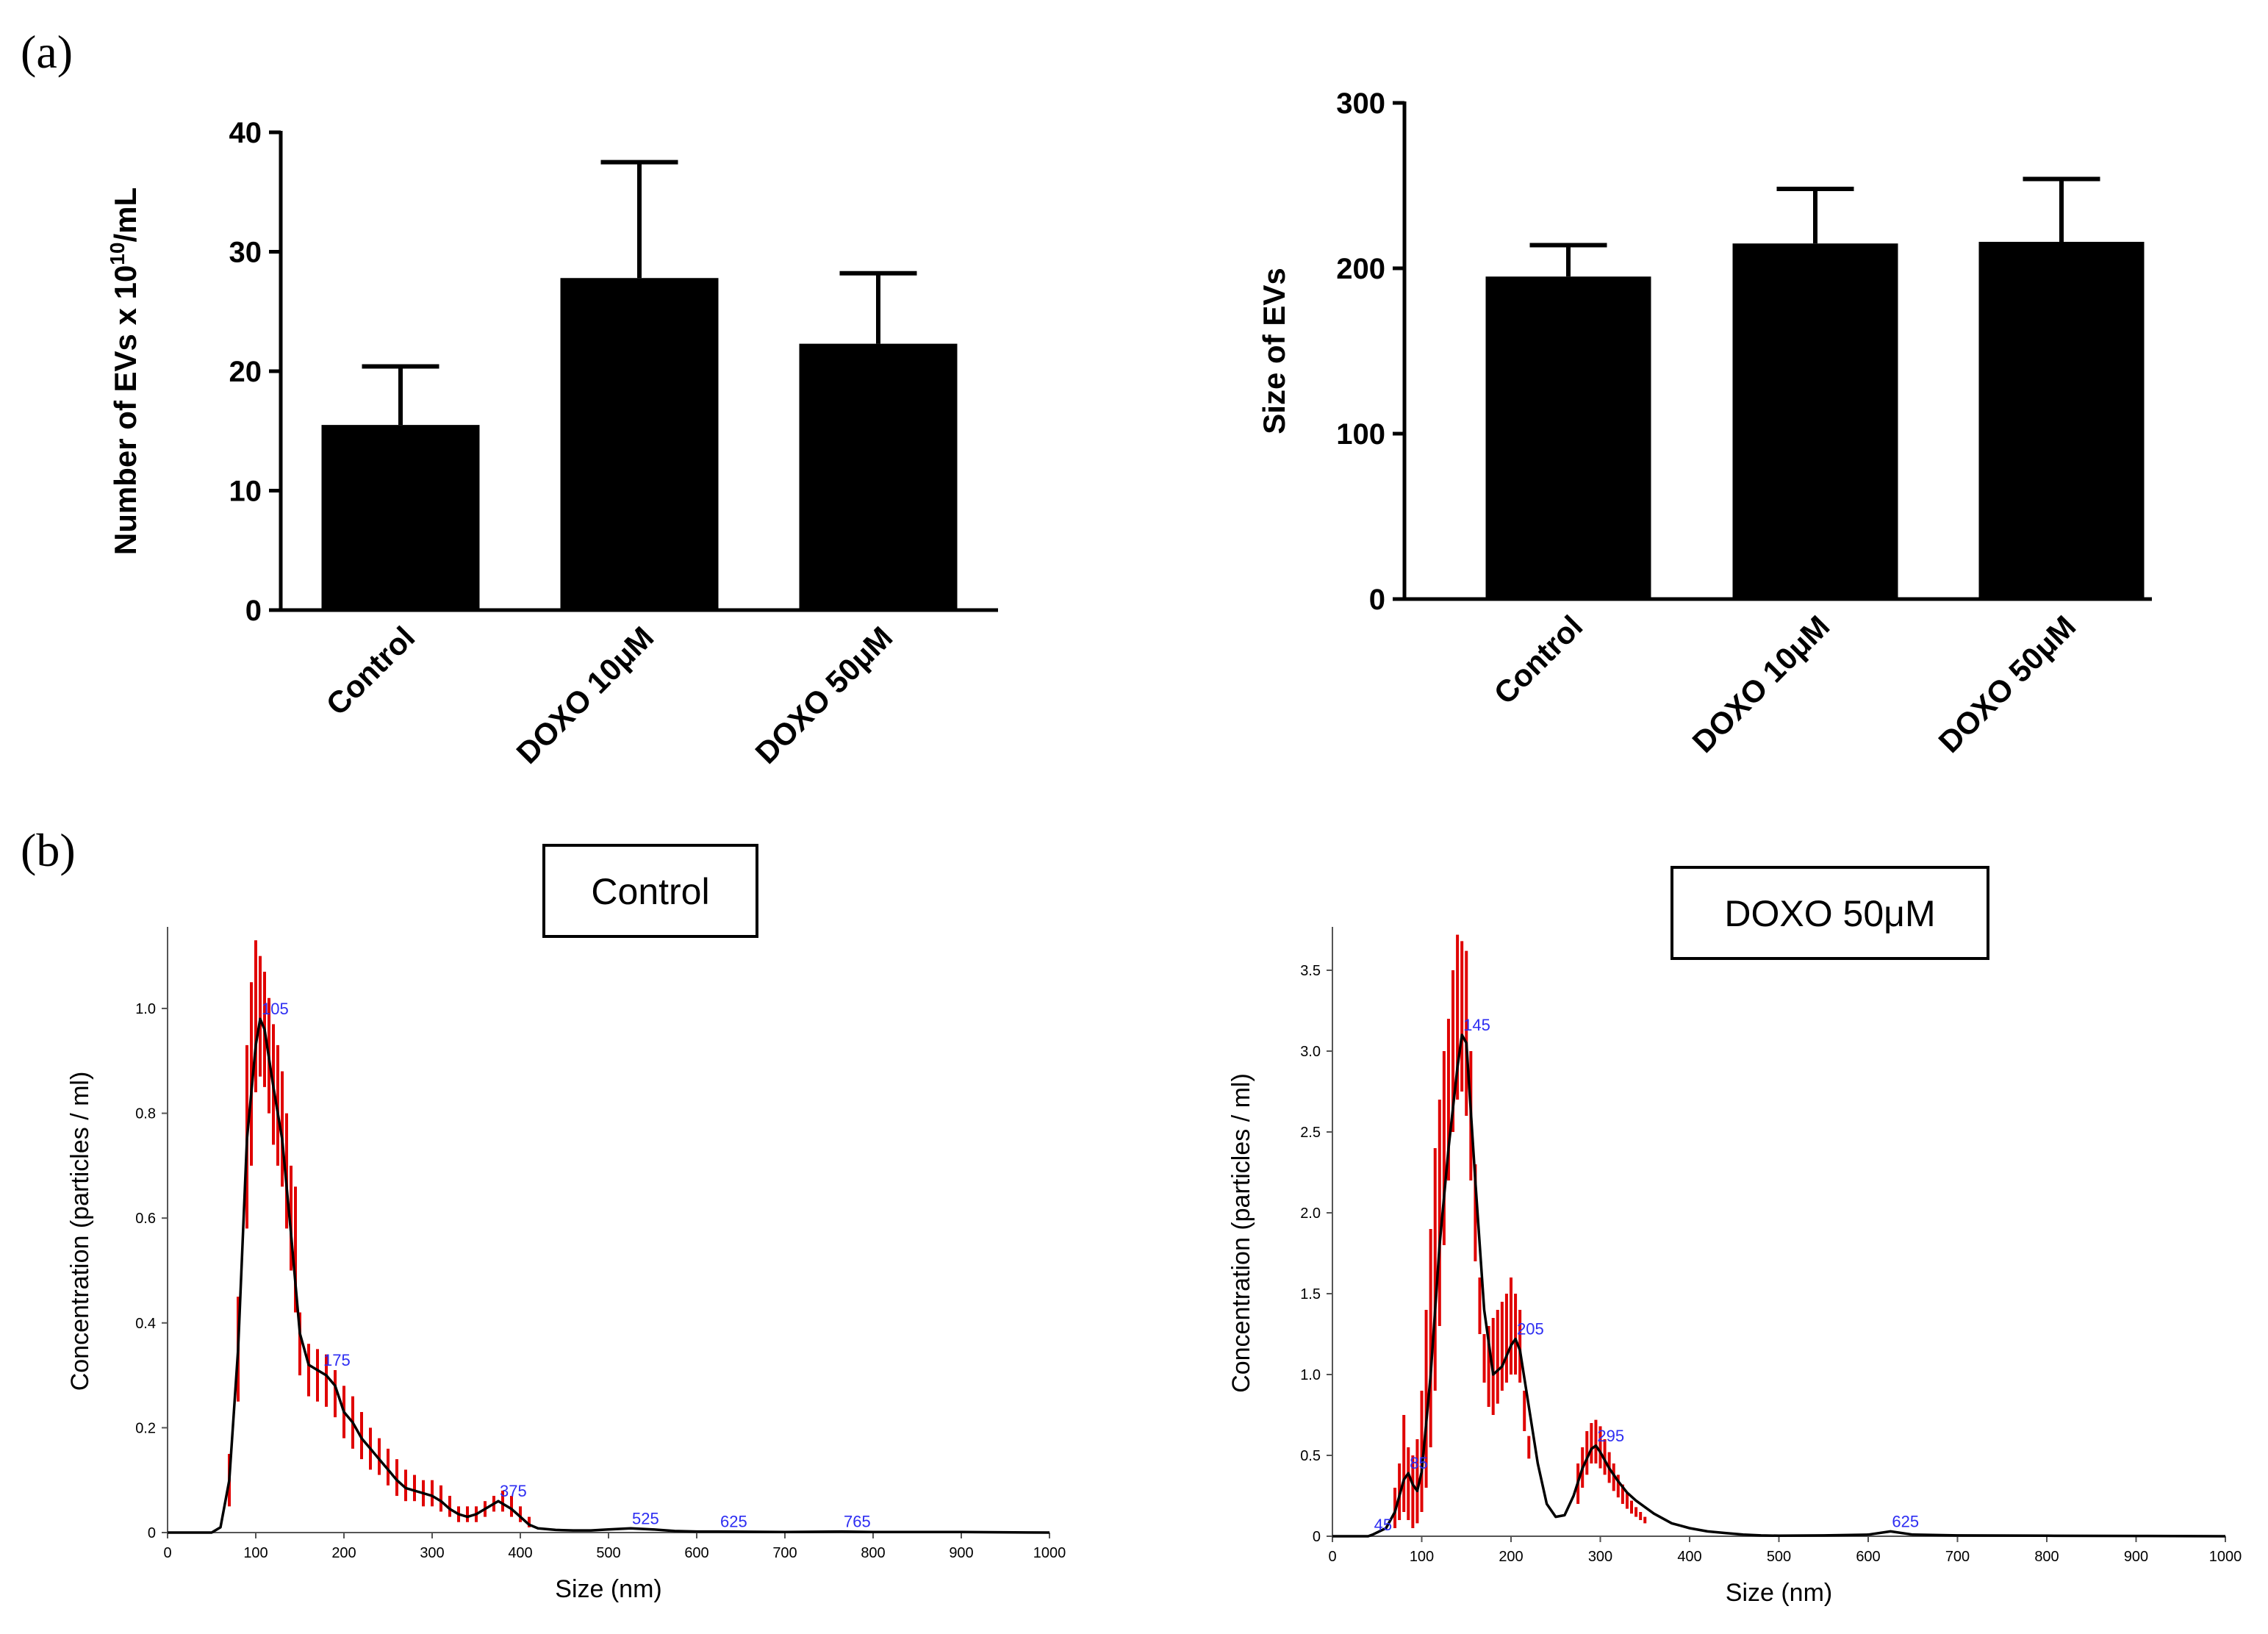 Image resolution: width=2268 pixels, height=1634 pixels. What do you see at coordinates (246, 253) in the screenshot?
I see `y-tick-label: 30` at bounding box center [246, 253].